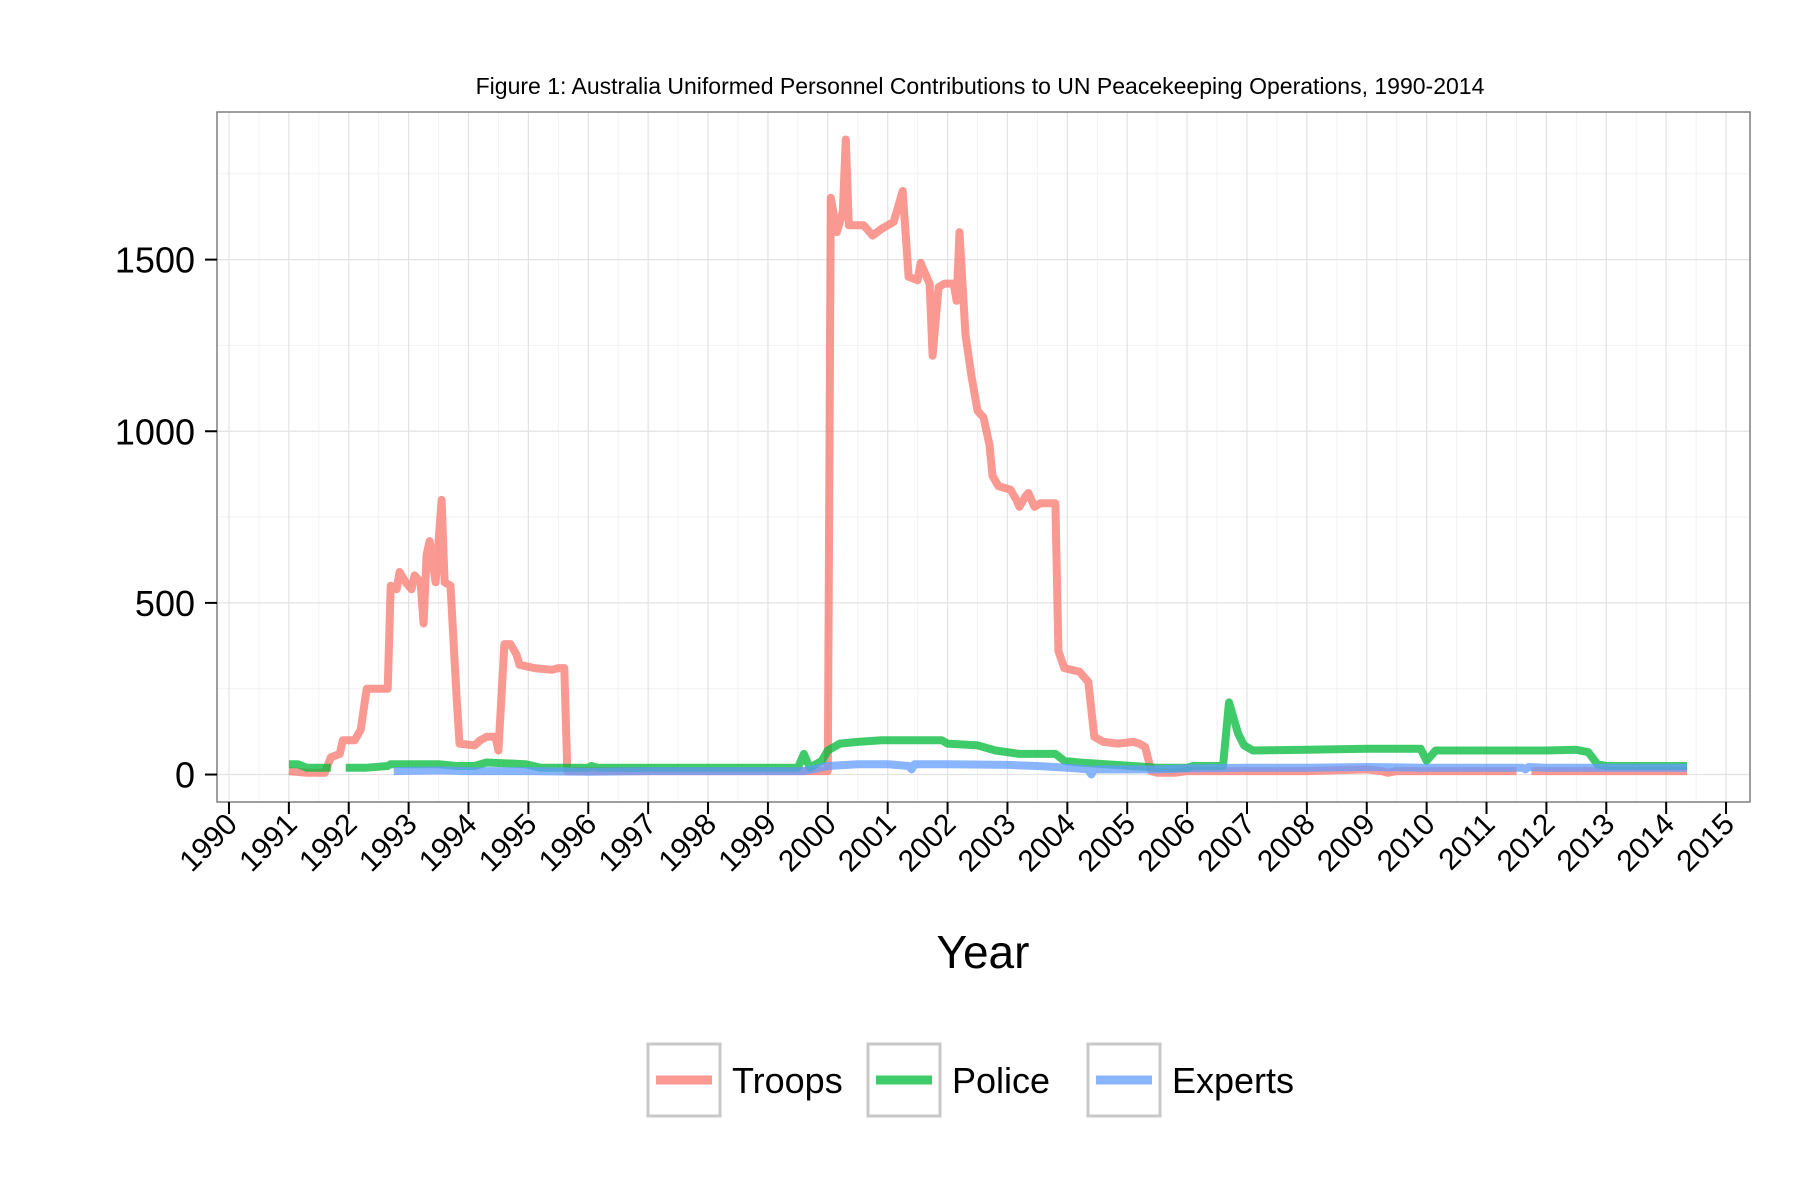 Image resolution: width=1800 pixels, height=1200 pixels. What do you see at coordinates (1167, 843) in the screenshot?
I see `x-tick-label: 2006` at bounding box center [1167, 843].